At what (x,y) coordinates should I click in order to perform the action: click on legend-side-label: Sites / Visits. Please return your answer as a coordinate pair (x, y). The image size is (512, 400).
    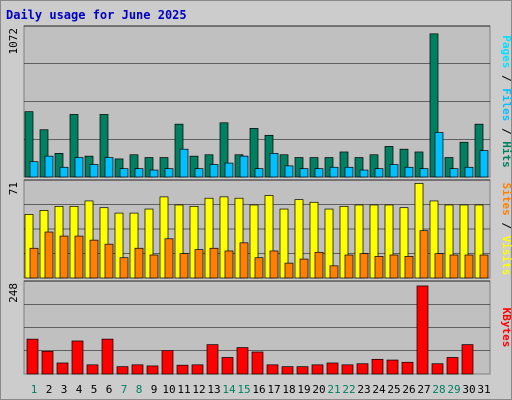
    Looking at the image, I should click on (506, 229).